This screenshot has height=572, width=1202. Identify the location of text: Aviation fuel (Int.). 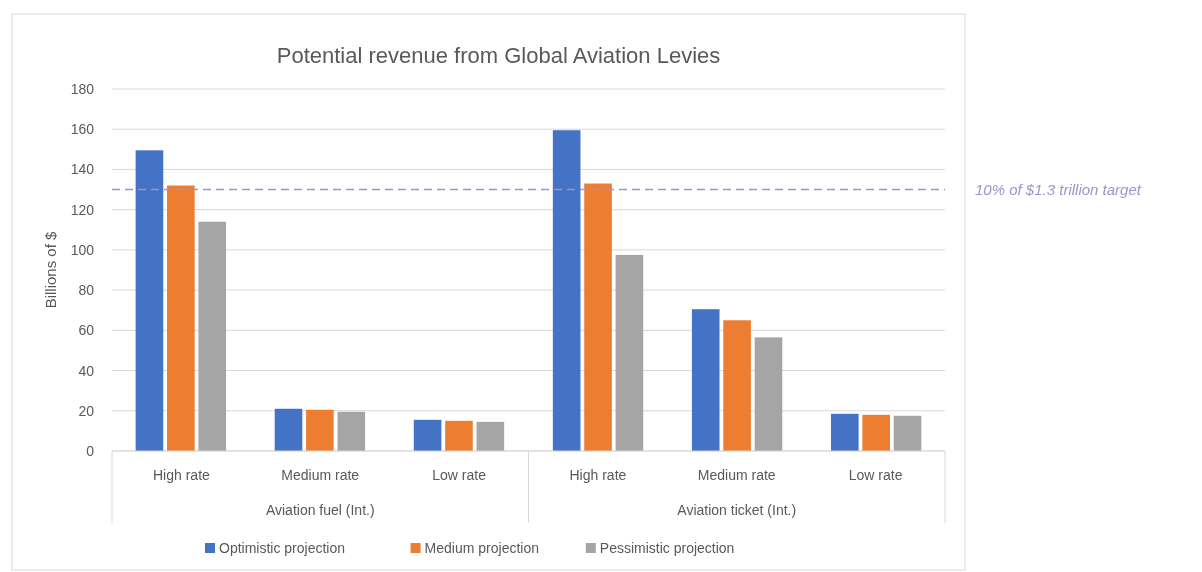
(320, 510).